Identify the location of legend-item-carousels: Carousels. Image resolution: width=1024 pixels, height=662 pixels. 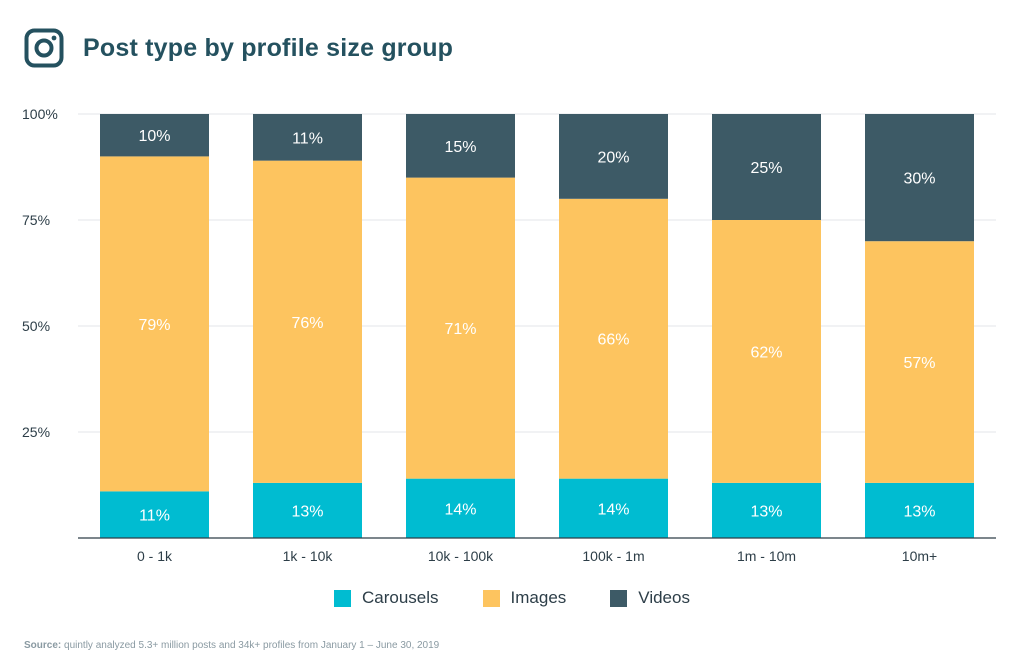
(386, 598).